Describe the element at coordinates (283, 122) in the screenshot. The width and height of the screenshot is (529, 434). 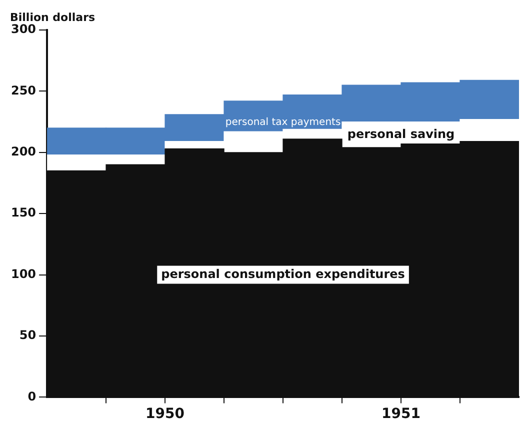
I see `series-label: personal tax payments` at that location.